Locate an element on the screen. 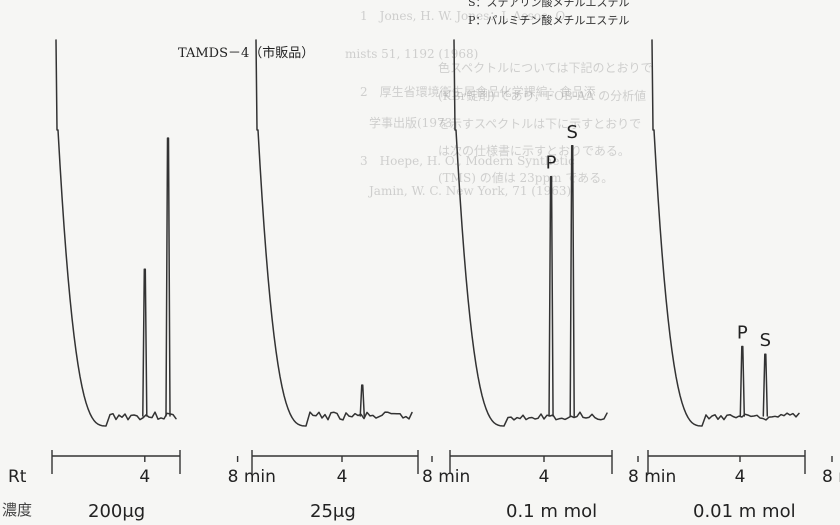  legend-entry-p: P：パルミチン酸メチルエステル is located at coordinates (548, 20).